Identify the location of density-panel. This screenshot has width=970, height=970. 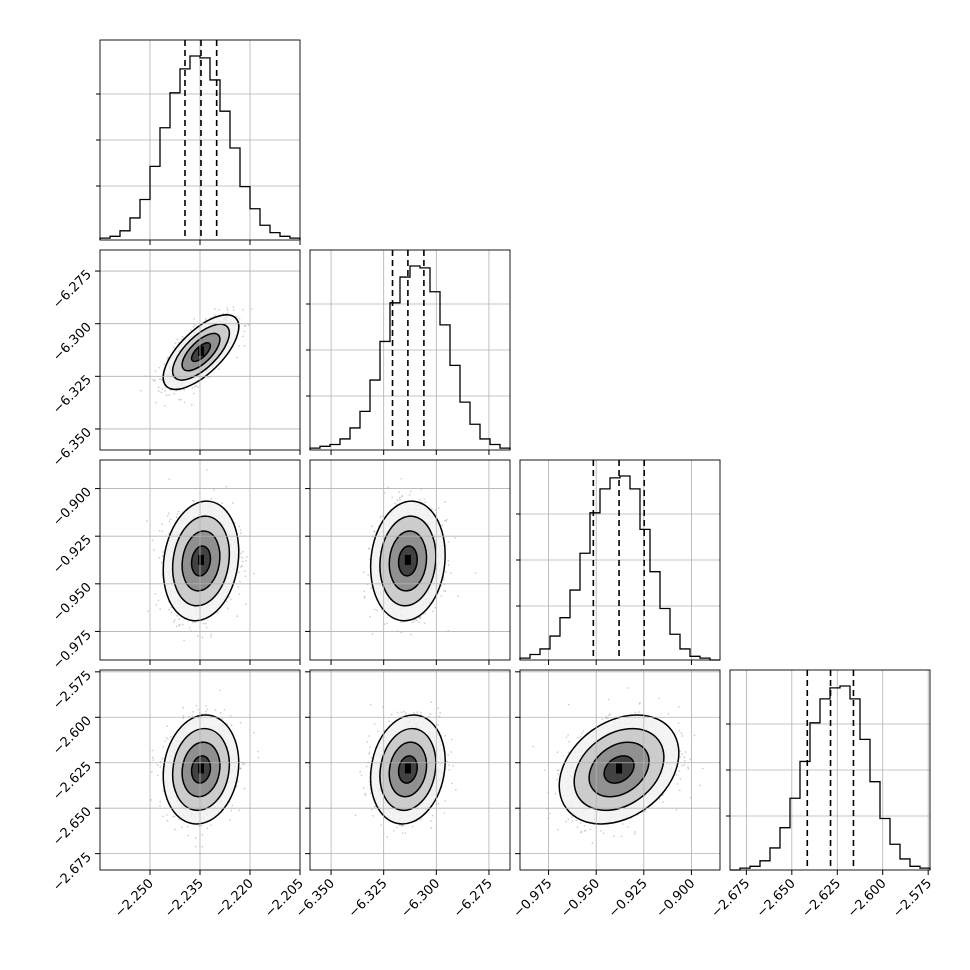
(196, 356).